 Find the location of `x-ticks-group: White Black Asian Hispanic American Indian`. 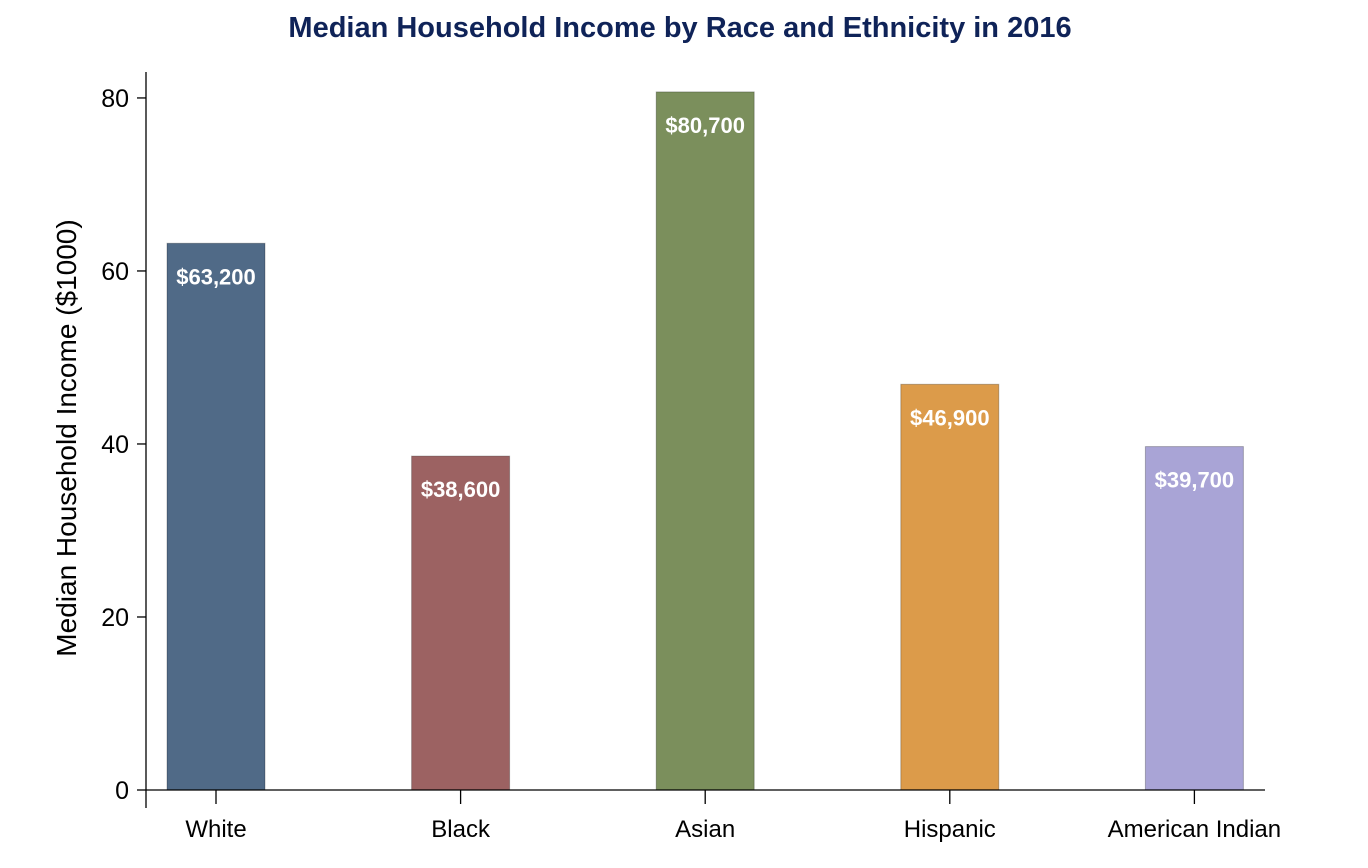

x-ticks-group: White Black Asian Hispanic American Indian is located at coordinates (733, 816).